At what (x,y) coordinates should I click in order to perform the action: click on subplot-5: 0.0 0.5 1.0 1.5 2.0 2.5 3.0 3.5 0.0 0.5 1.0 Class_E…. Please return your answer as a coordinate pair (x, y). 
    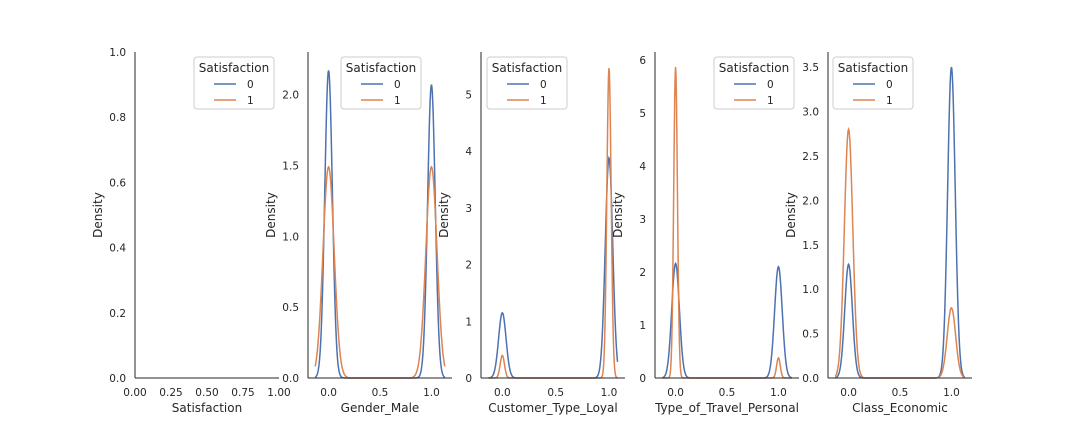
    Looking at the image, I should click on (878, 233).